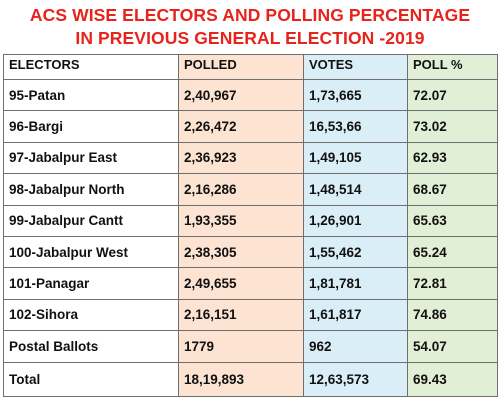  What do you see at coordinates (452, 67) in the screenshot?
I see `header-poll-percent: POLL %` at bounding box center [452, 67].